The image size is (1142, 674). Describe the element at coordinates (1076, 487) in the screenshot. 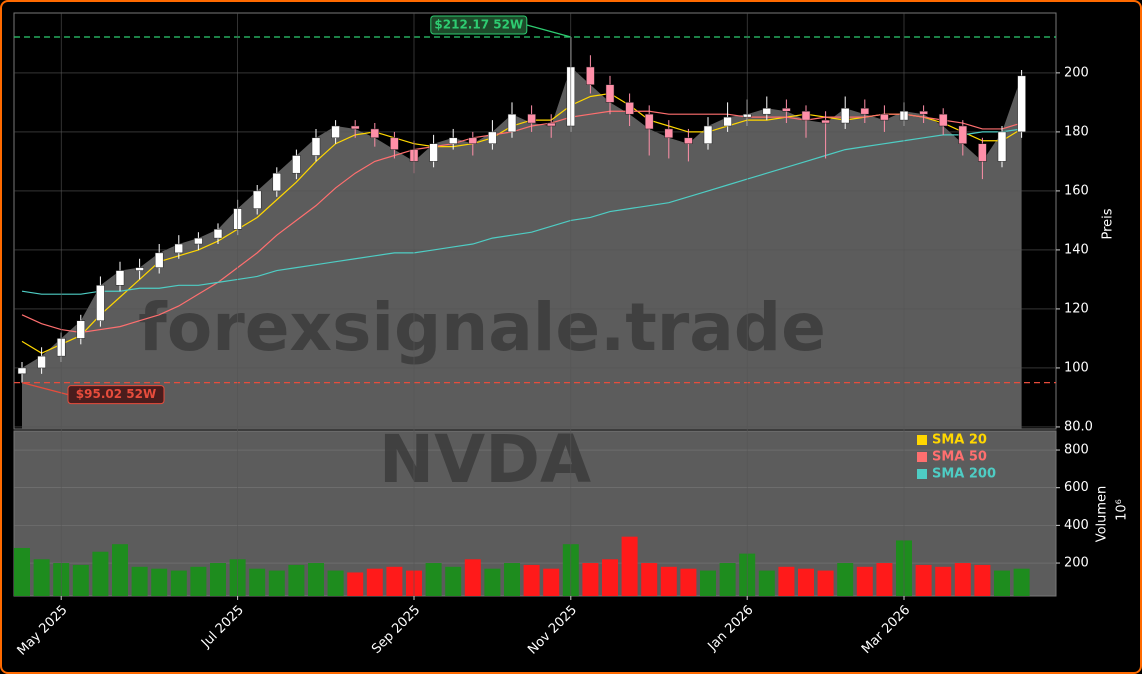

I see `y-tick-label: 600` at that location.